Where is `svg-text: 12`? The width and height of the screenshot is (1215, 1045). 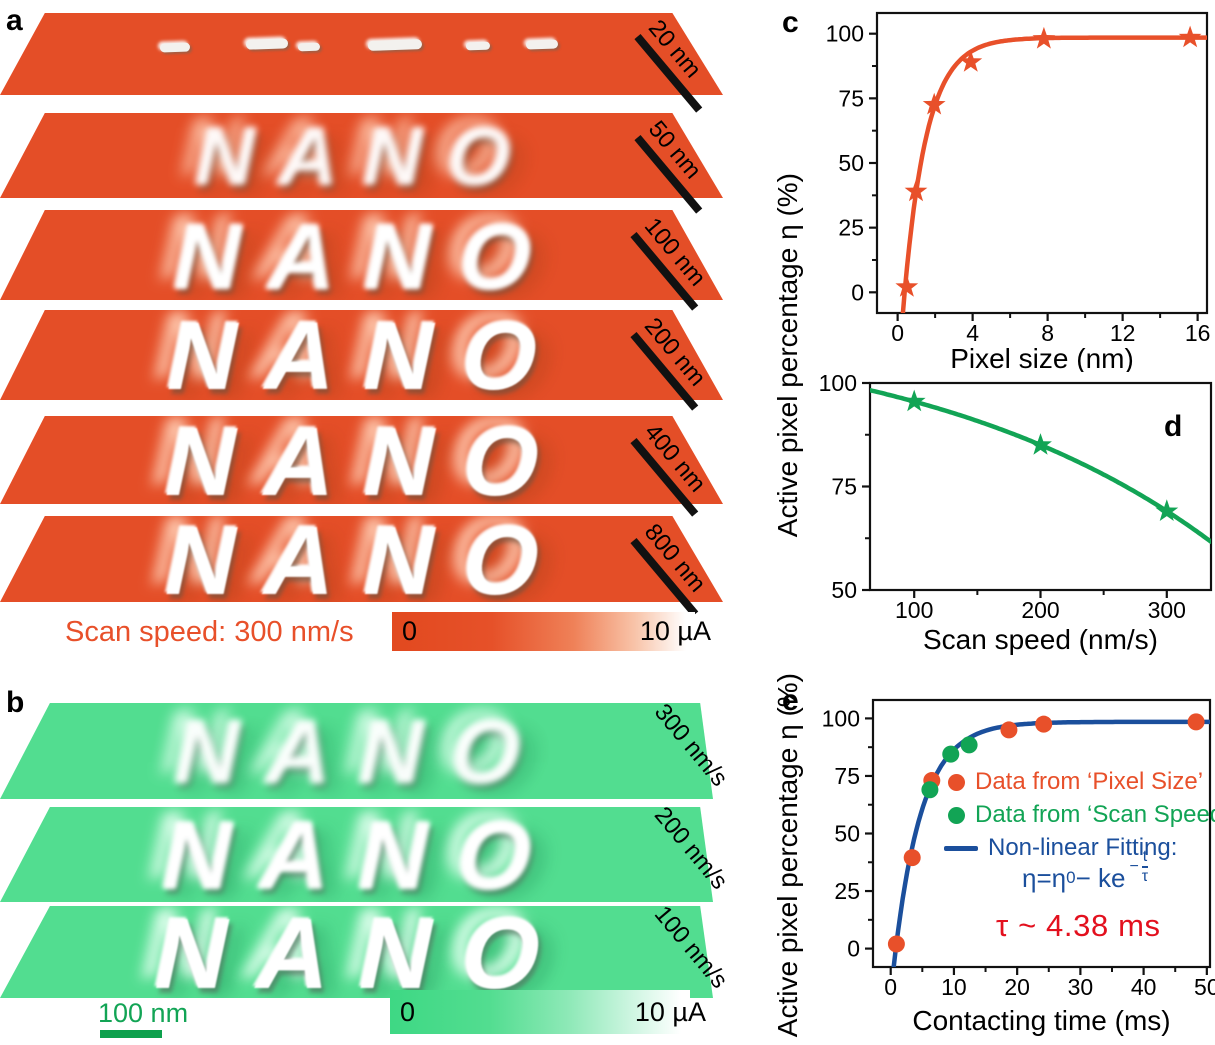 svg-text: 12 is located at coordinates (1123, 333).